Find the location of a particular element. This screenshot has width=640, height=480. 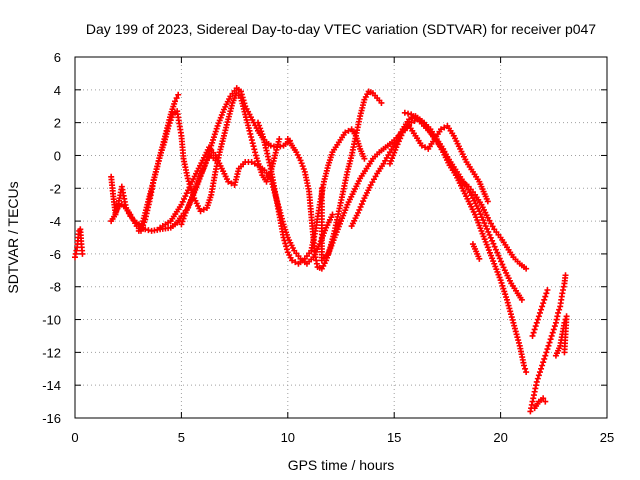

x-tick-label: 0 is located at coordinates (74, 437).